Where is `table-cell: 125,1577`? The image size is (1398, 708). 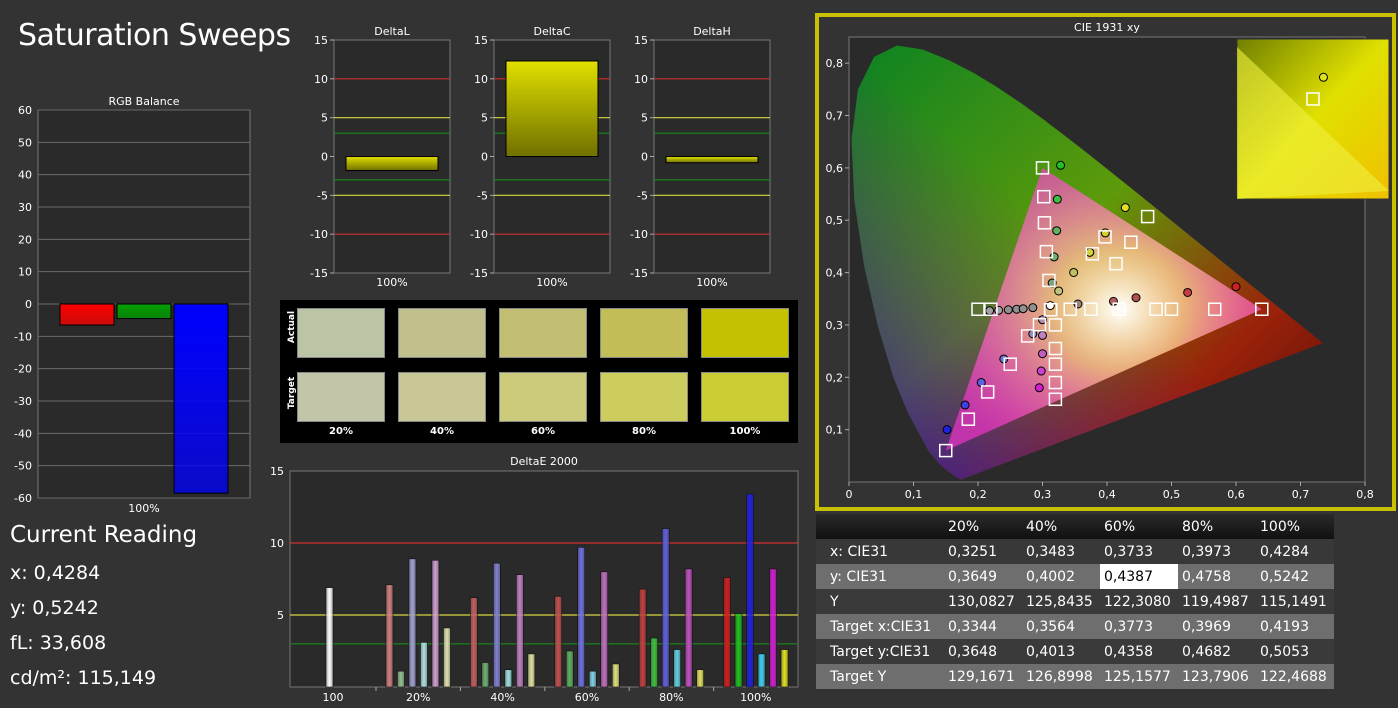
table-cell: 125,1577 is located at coordinates (1137, 676).